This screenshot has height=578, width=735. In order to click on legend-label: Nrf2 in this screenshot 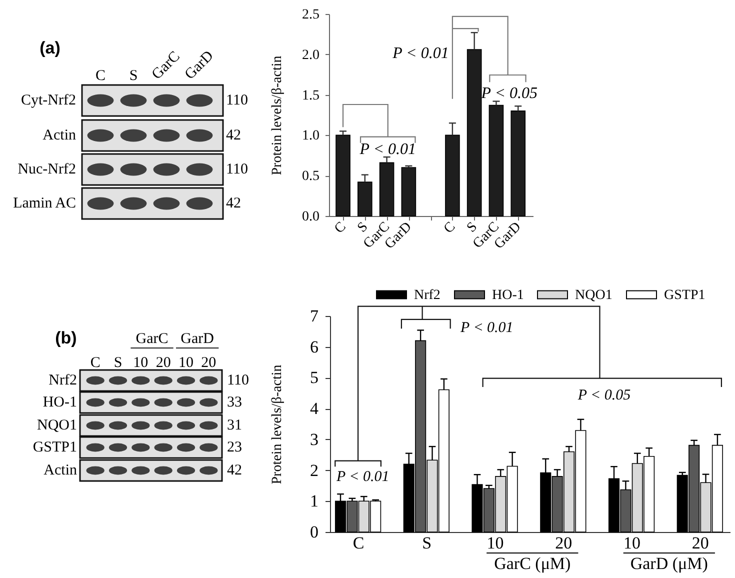, I will do `click(427, 295)`.